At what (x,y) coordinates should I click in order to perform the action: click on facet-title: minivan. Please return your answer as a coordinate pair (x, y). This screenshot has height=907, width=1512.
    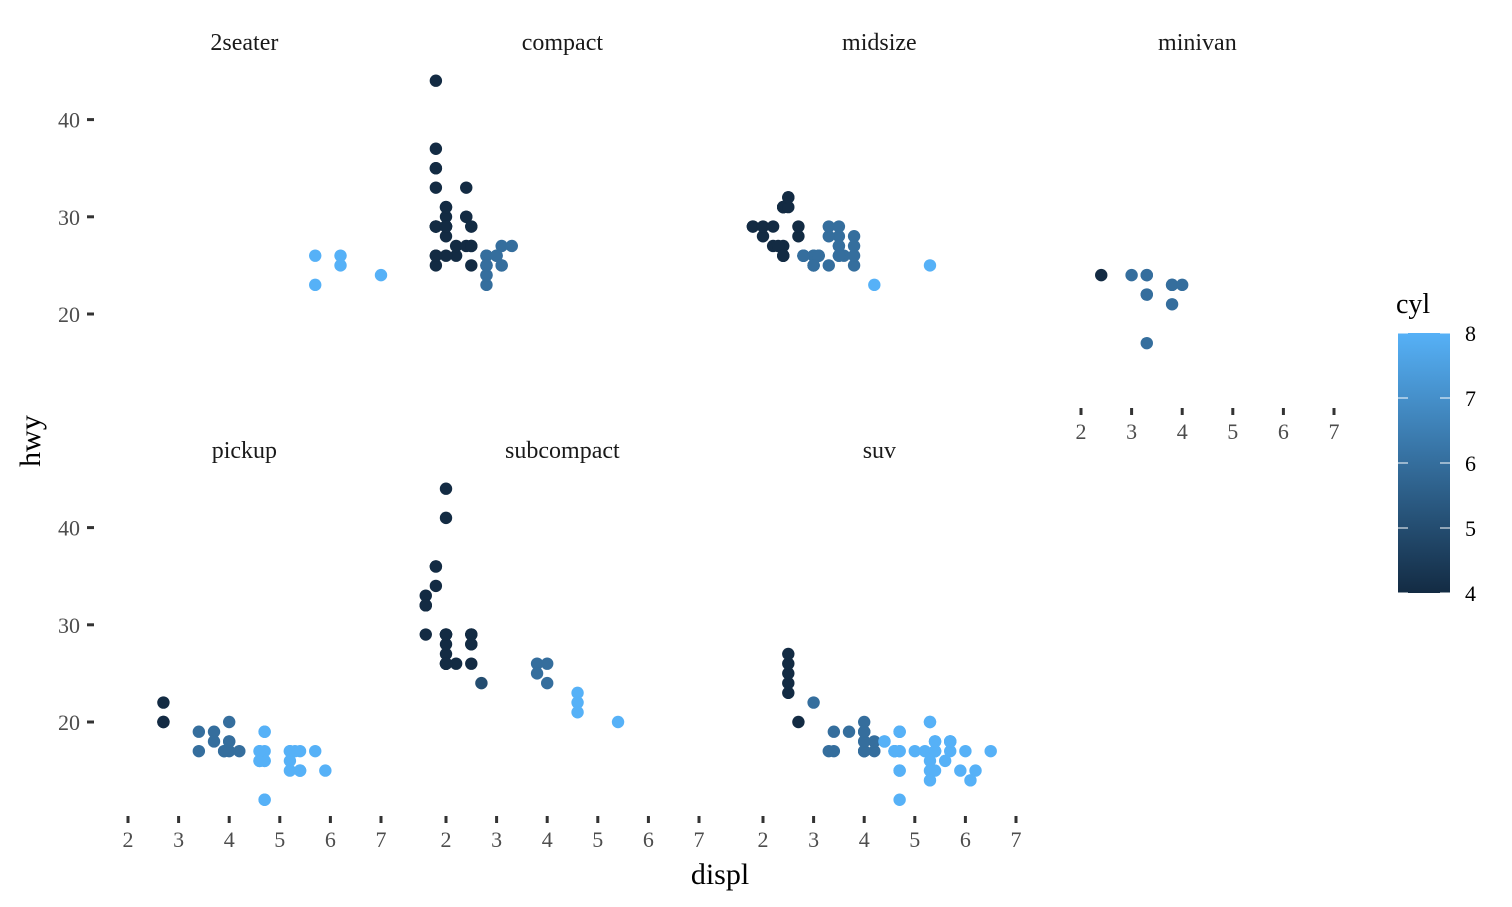
    Looking at the image, I should click on (1197, 43).